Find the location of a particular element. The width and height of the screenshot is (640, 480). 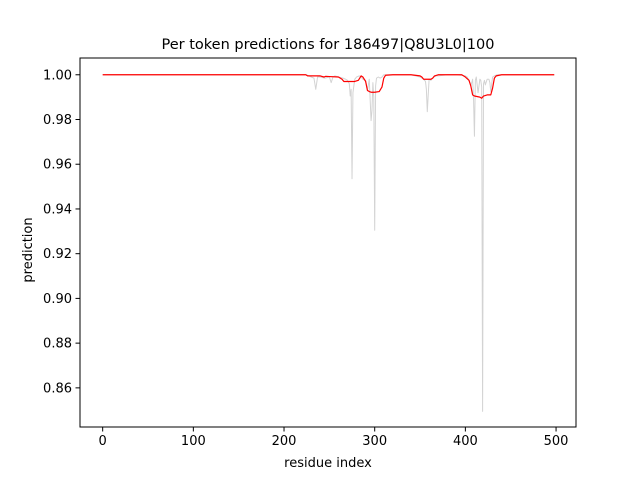

y-tick-label: 0.98 is located at coordinates (57, 120).